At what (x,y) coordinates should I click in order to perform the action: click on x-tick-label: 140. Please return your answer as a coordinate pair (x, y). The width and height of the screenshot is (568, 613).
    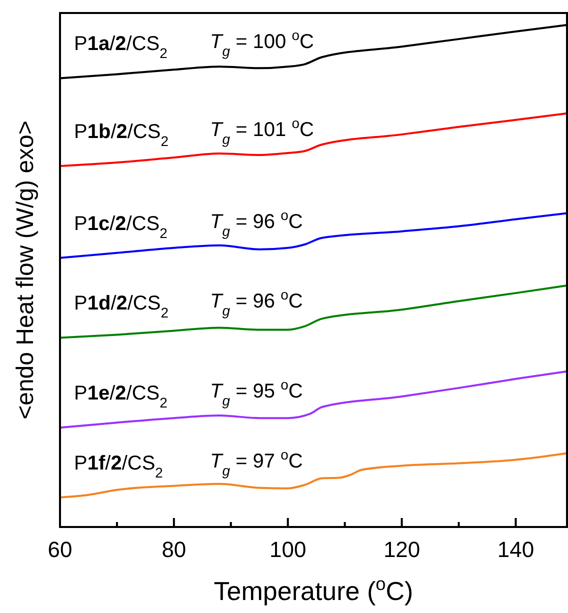
    Looking at the image, I should click on (515, 549).